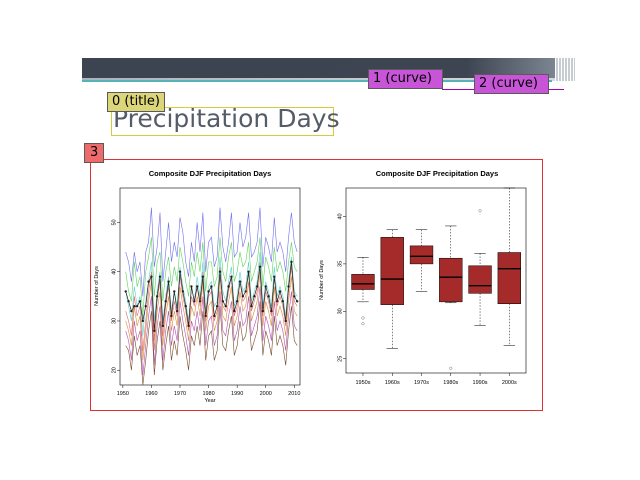  I want to click on box-1990s, so click(480, 267).